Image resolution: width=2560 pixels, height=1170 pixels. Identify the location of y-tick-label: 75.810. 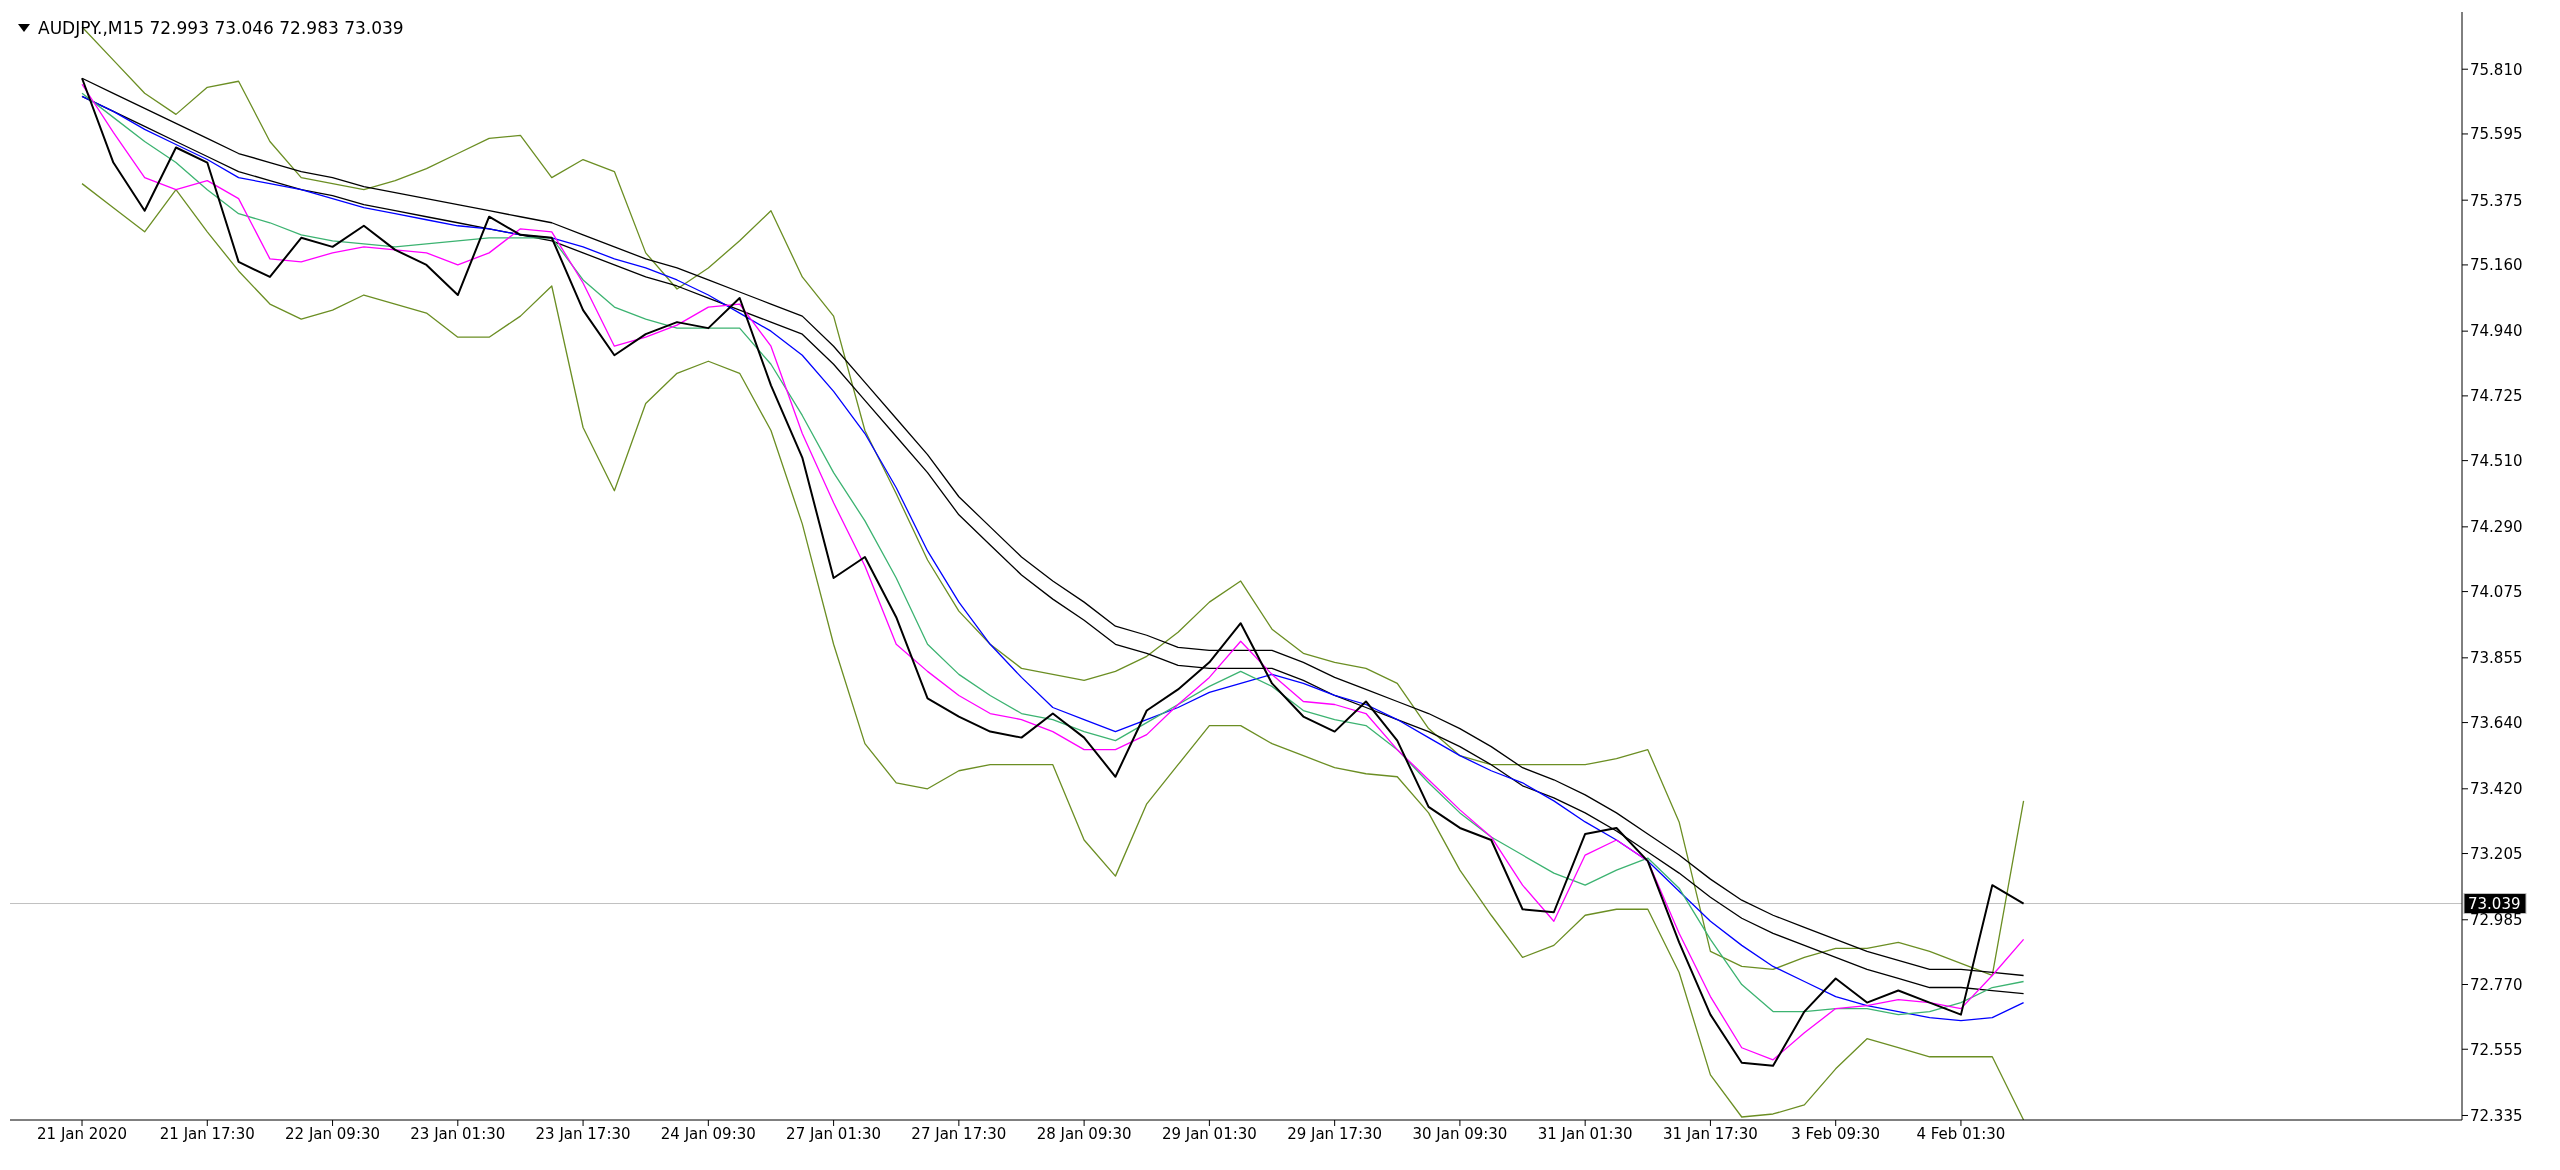
(2496, 69).